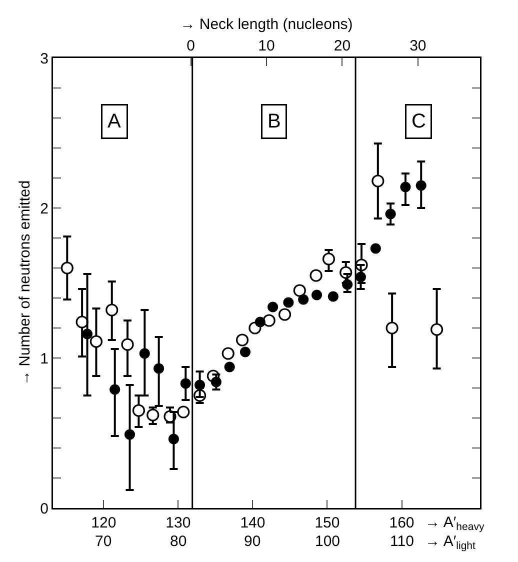  Describe the element at coordinates (455, 524) in the screenshot. I see `x-axis-title: → A′$_{heavy}$` at that location.